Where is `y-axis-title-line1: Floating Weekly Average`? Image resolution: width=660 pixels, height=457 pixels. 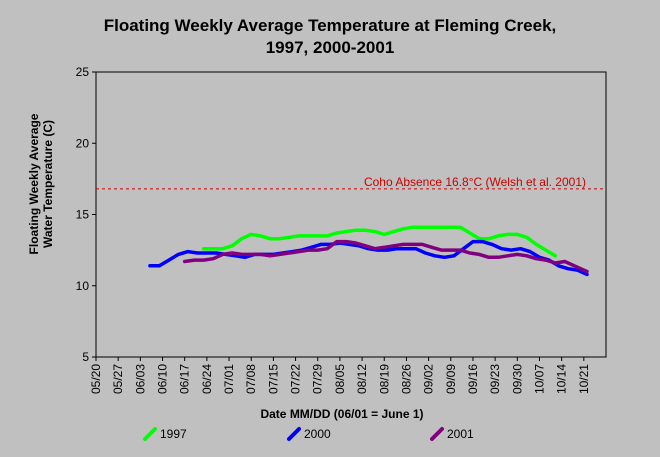
y-axis-title-line1: Floating Weekly Average is located at coordinates (34, 183).